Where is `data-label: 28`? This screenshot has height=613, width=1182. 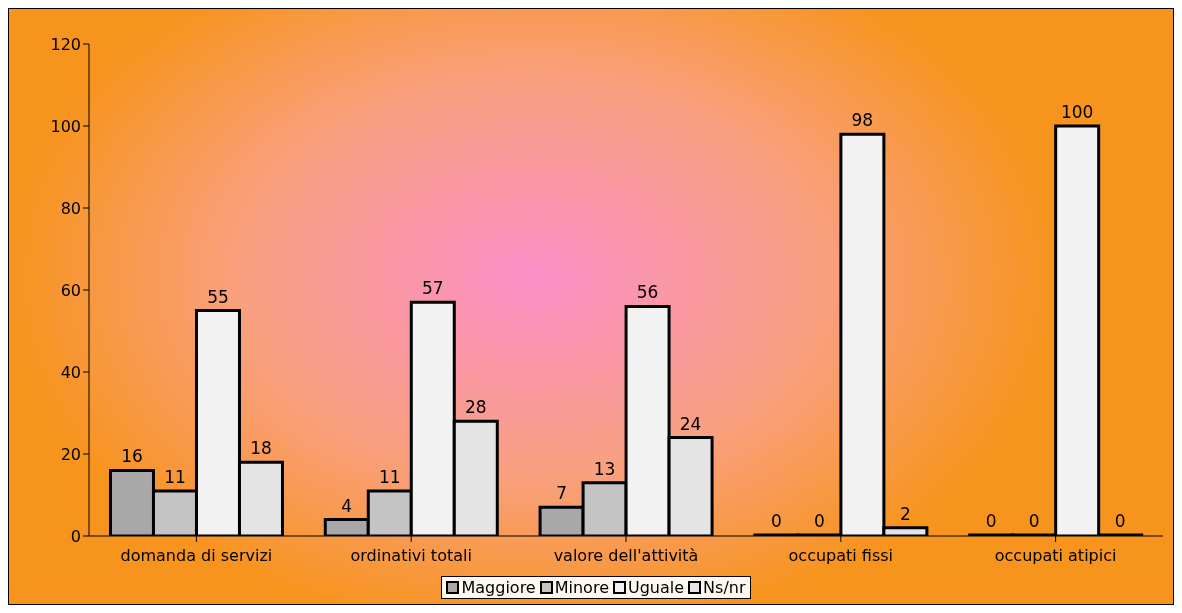 data-label: 28 is located at coordinates (475, 407).